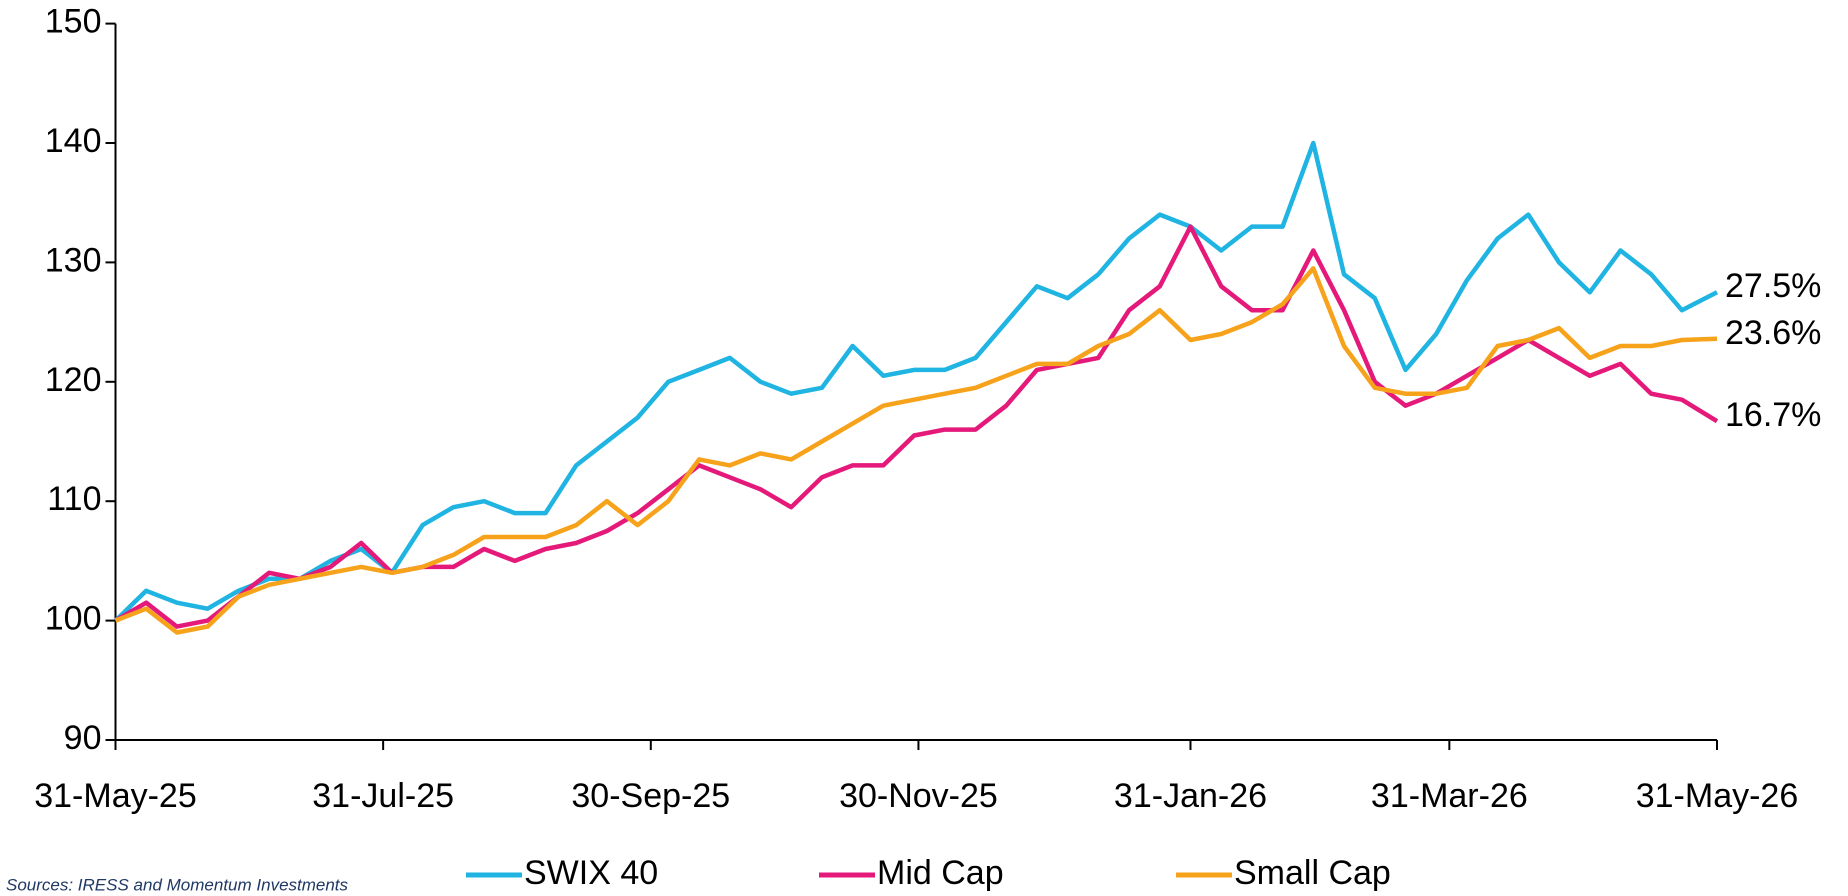 The width and height of the screenshot is (1848, 896). Describe the element at coordinates (1773, 286) in the screenshot. I see `end-label: 27.5%` at that location.